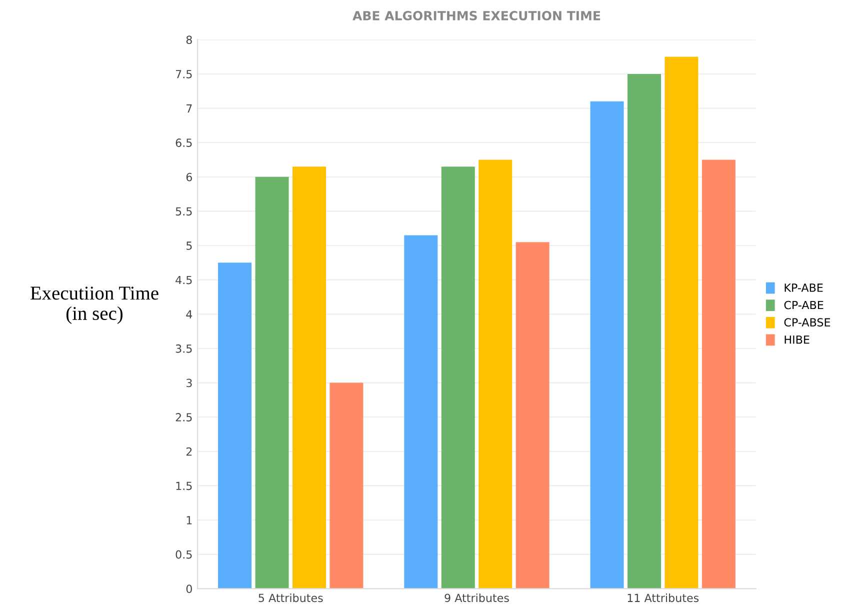 The height and width of the screenshot is (610, 859). Describe the element at coordinates (189, 451) in the screenshot. I see `y-tick-label: 2` at that location.